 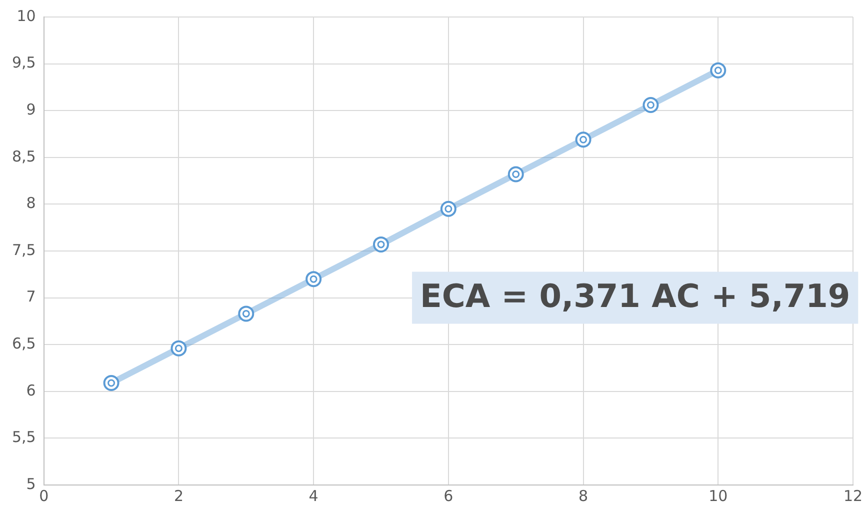 I want to click on y-tick-label: 5,5, so click(x=24, y=437).